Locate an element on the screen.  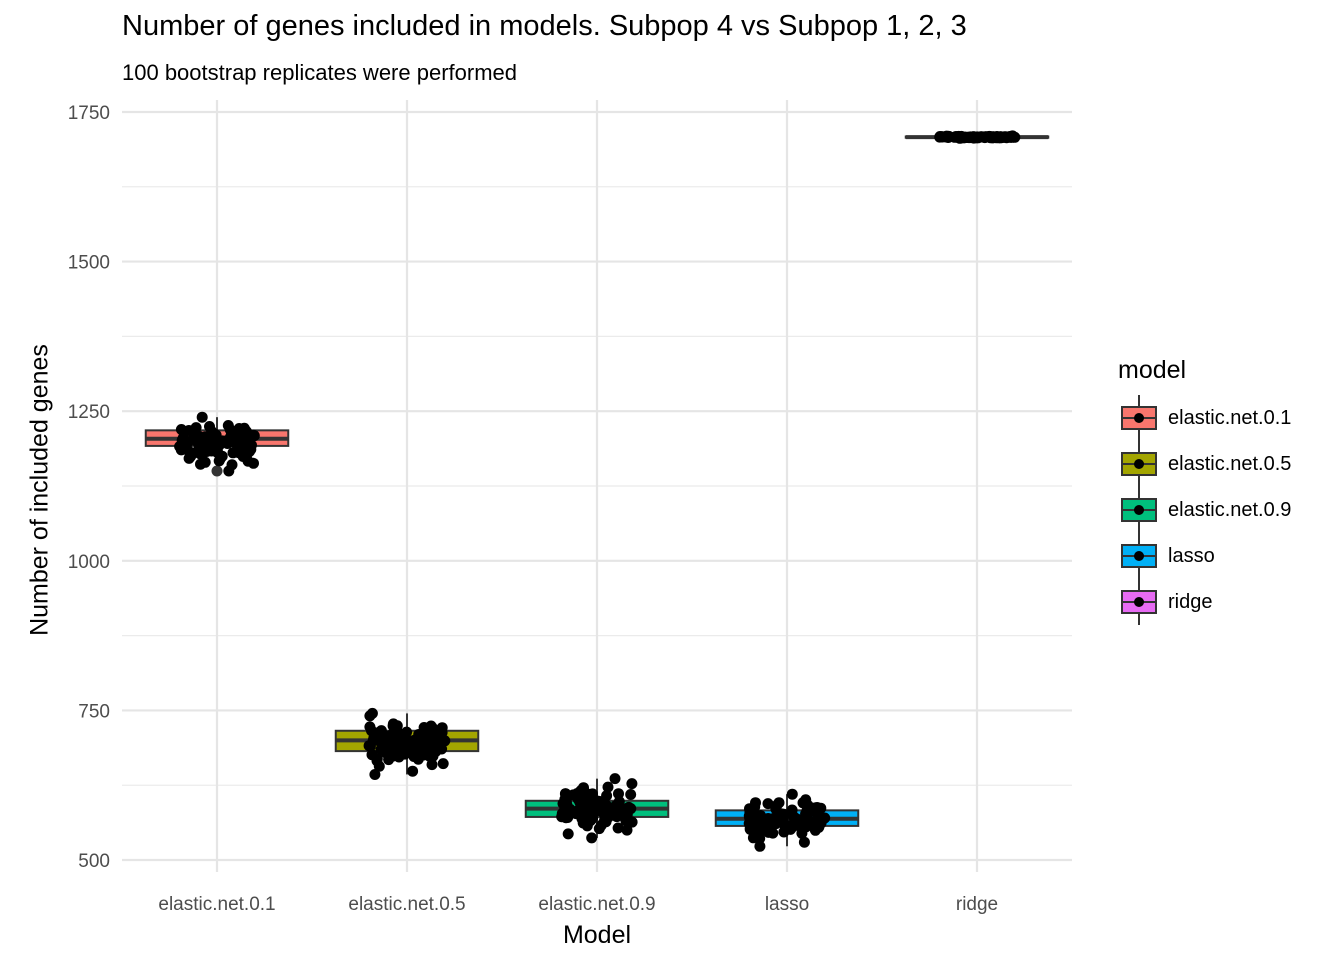
x-tick-label: lasso is located at coordinates (787, 904).